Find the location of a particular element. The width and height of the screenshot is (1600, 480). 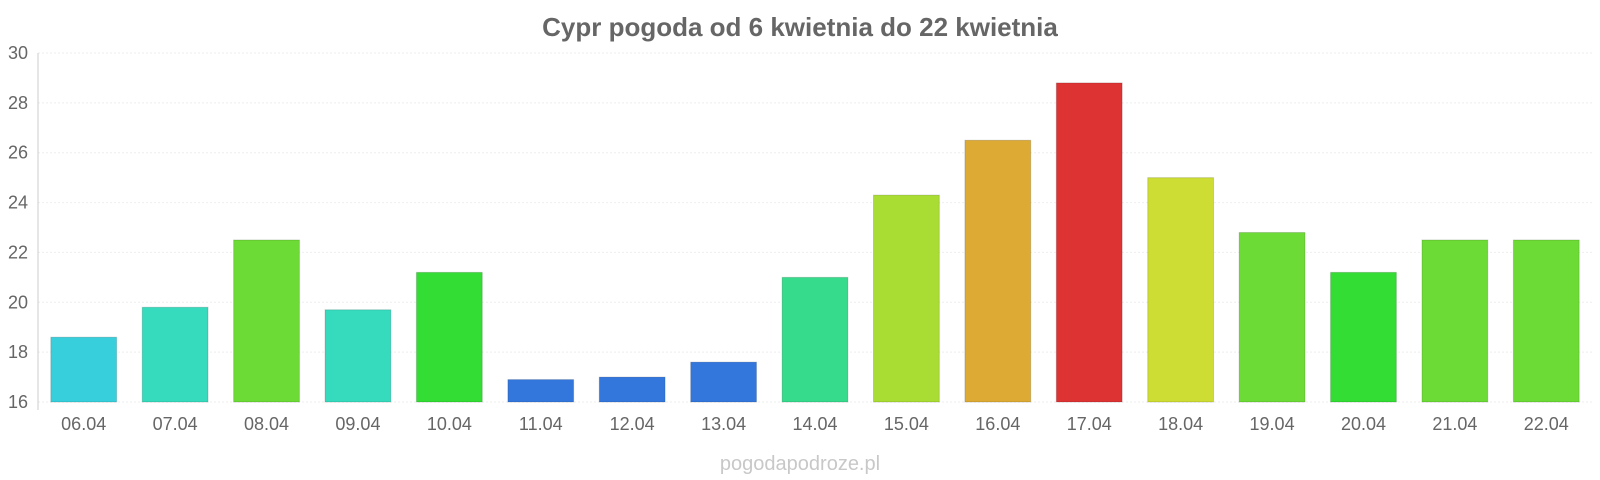

y-tick-label: 20 is located at coordinates (18, 302).